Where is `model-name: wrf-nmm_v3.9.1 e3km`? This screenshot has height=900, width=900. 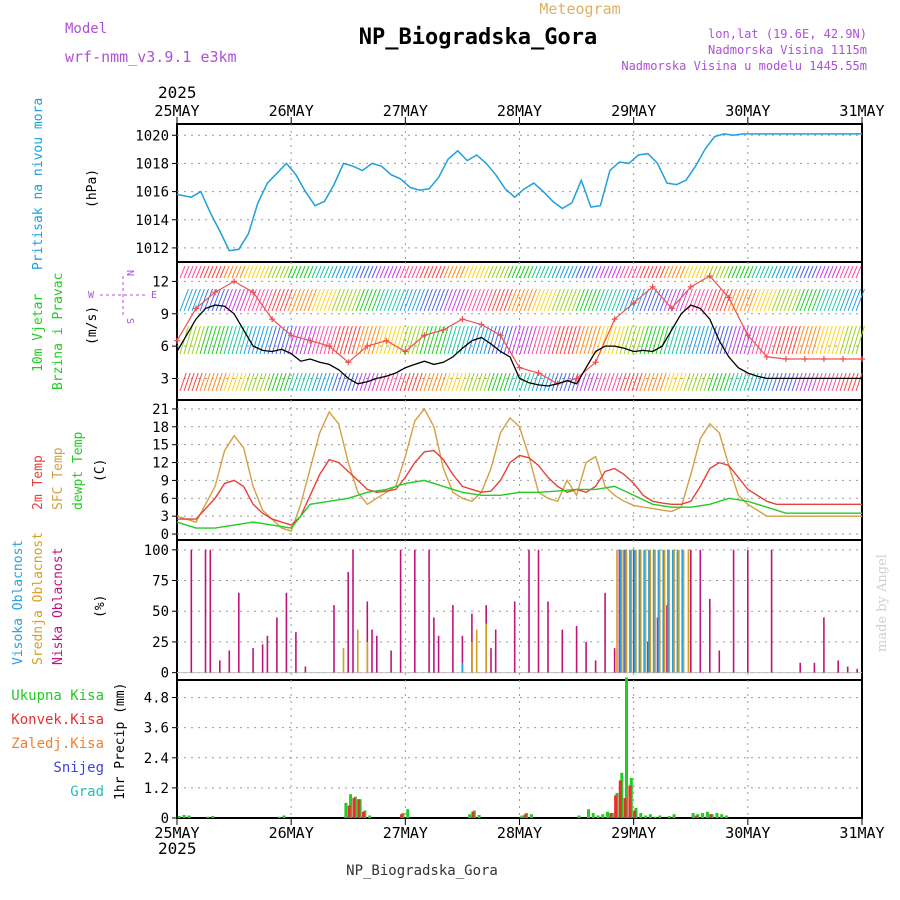 model-name: wrf-nmm_v3.9.1 e3km is located at coordinates (151, 57).